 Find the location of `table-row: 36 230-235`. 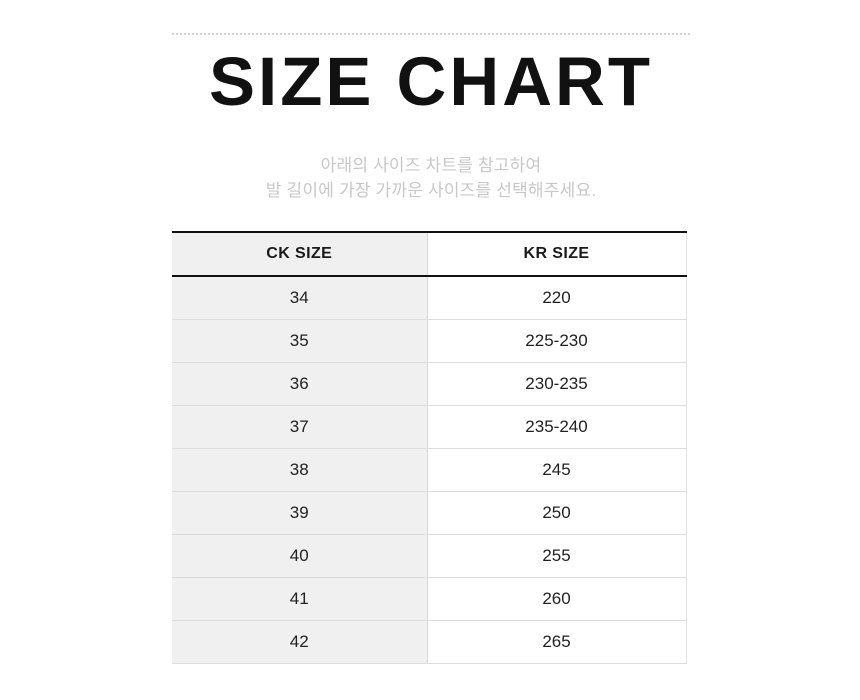

table-row: 36 230-235 is located at coordinates (429, 384).